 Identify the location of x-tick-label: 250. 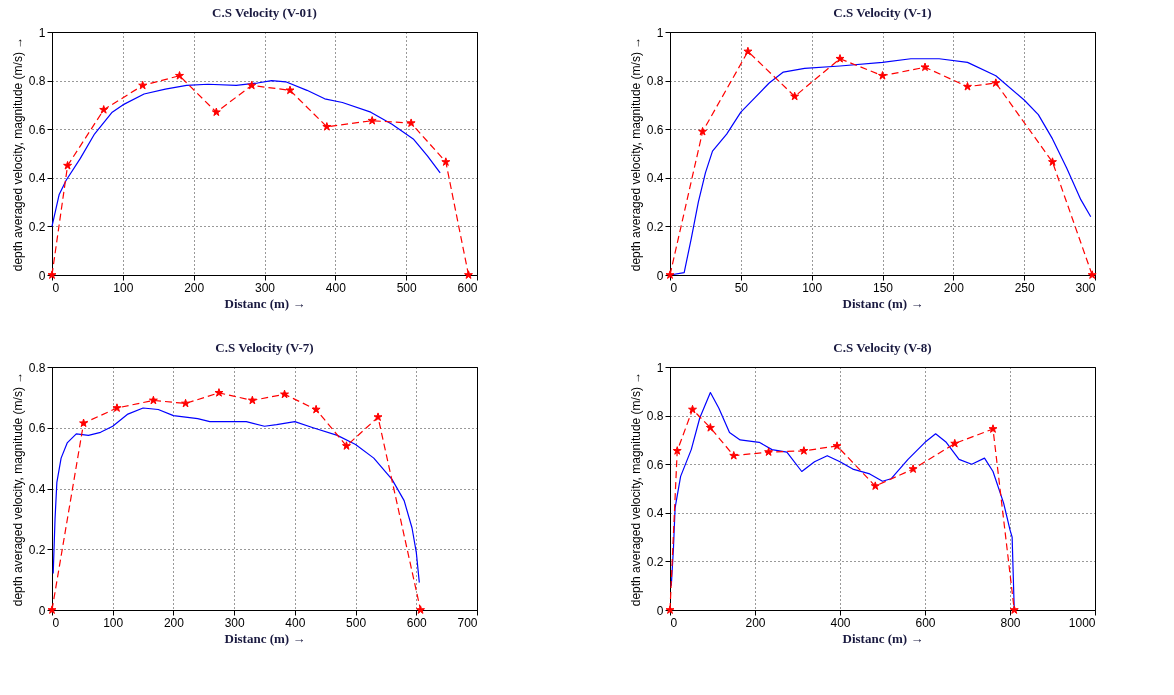
(1024, 287).